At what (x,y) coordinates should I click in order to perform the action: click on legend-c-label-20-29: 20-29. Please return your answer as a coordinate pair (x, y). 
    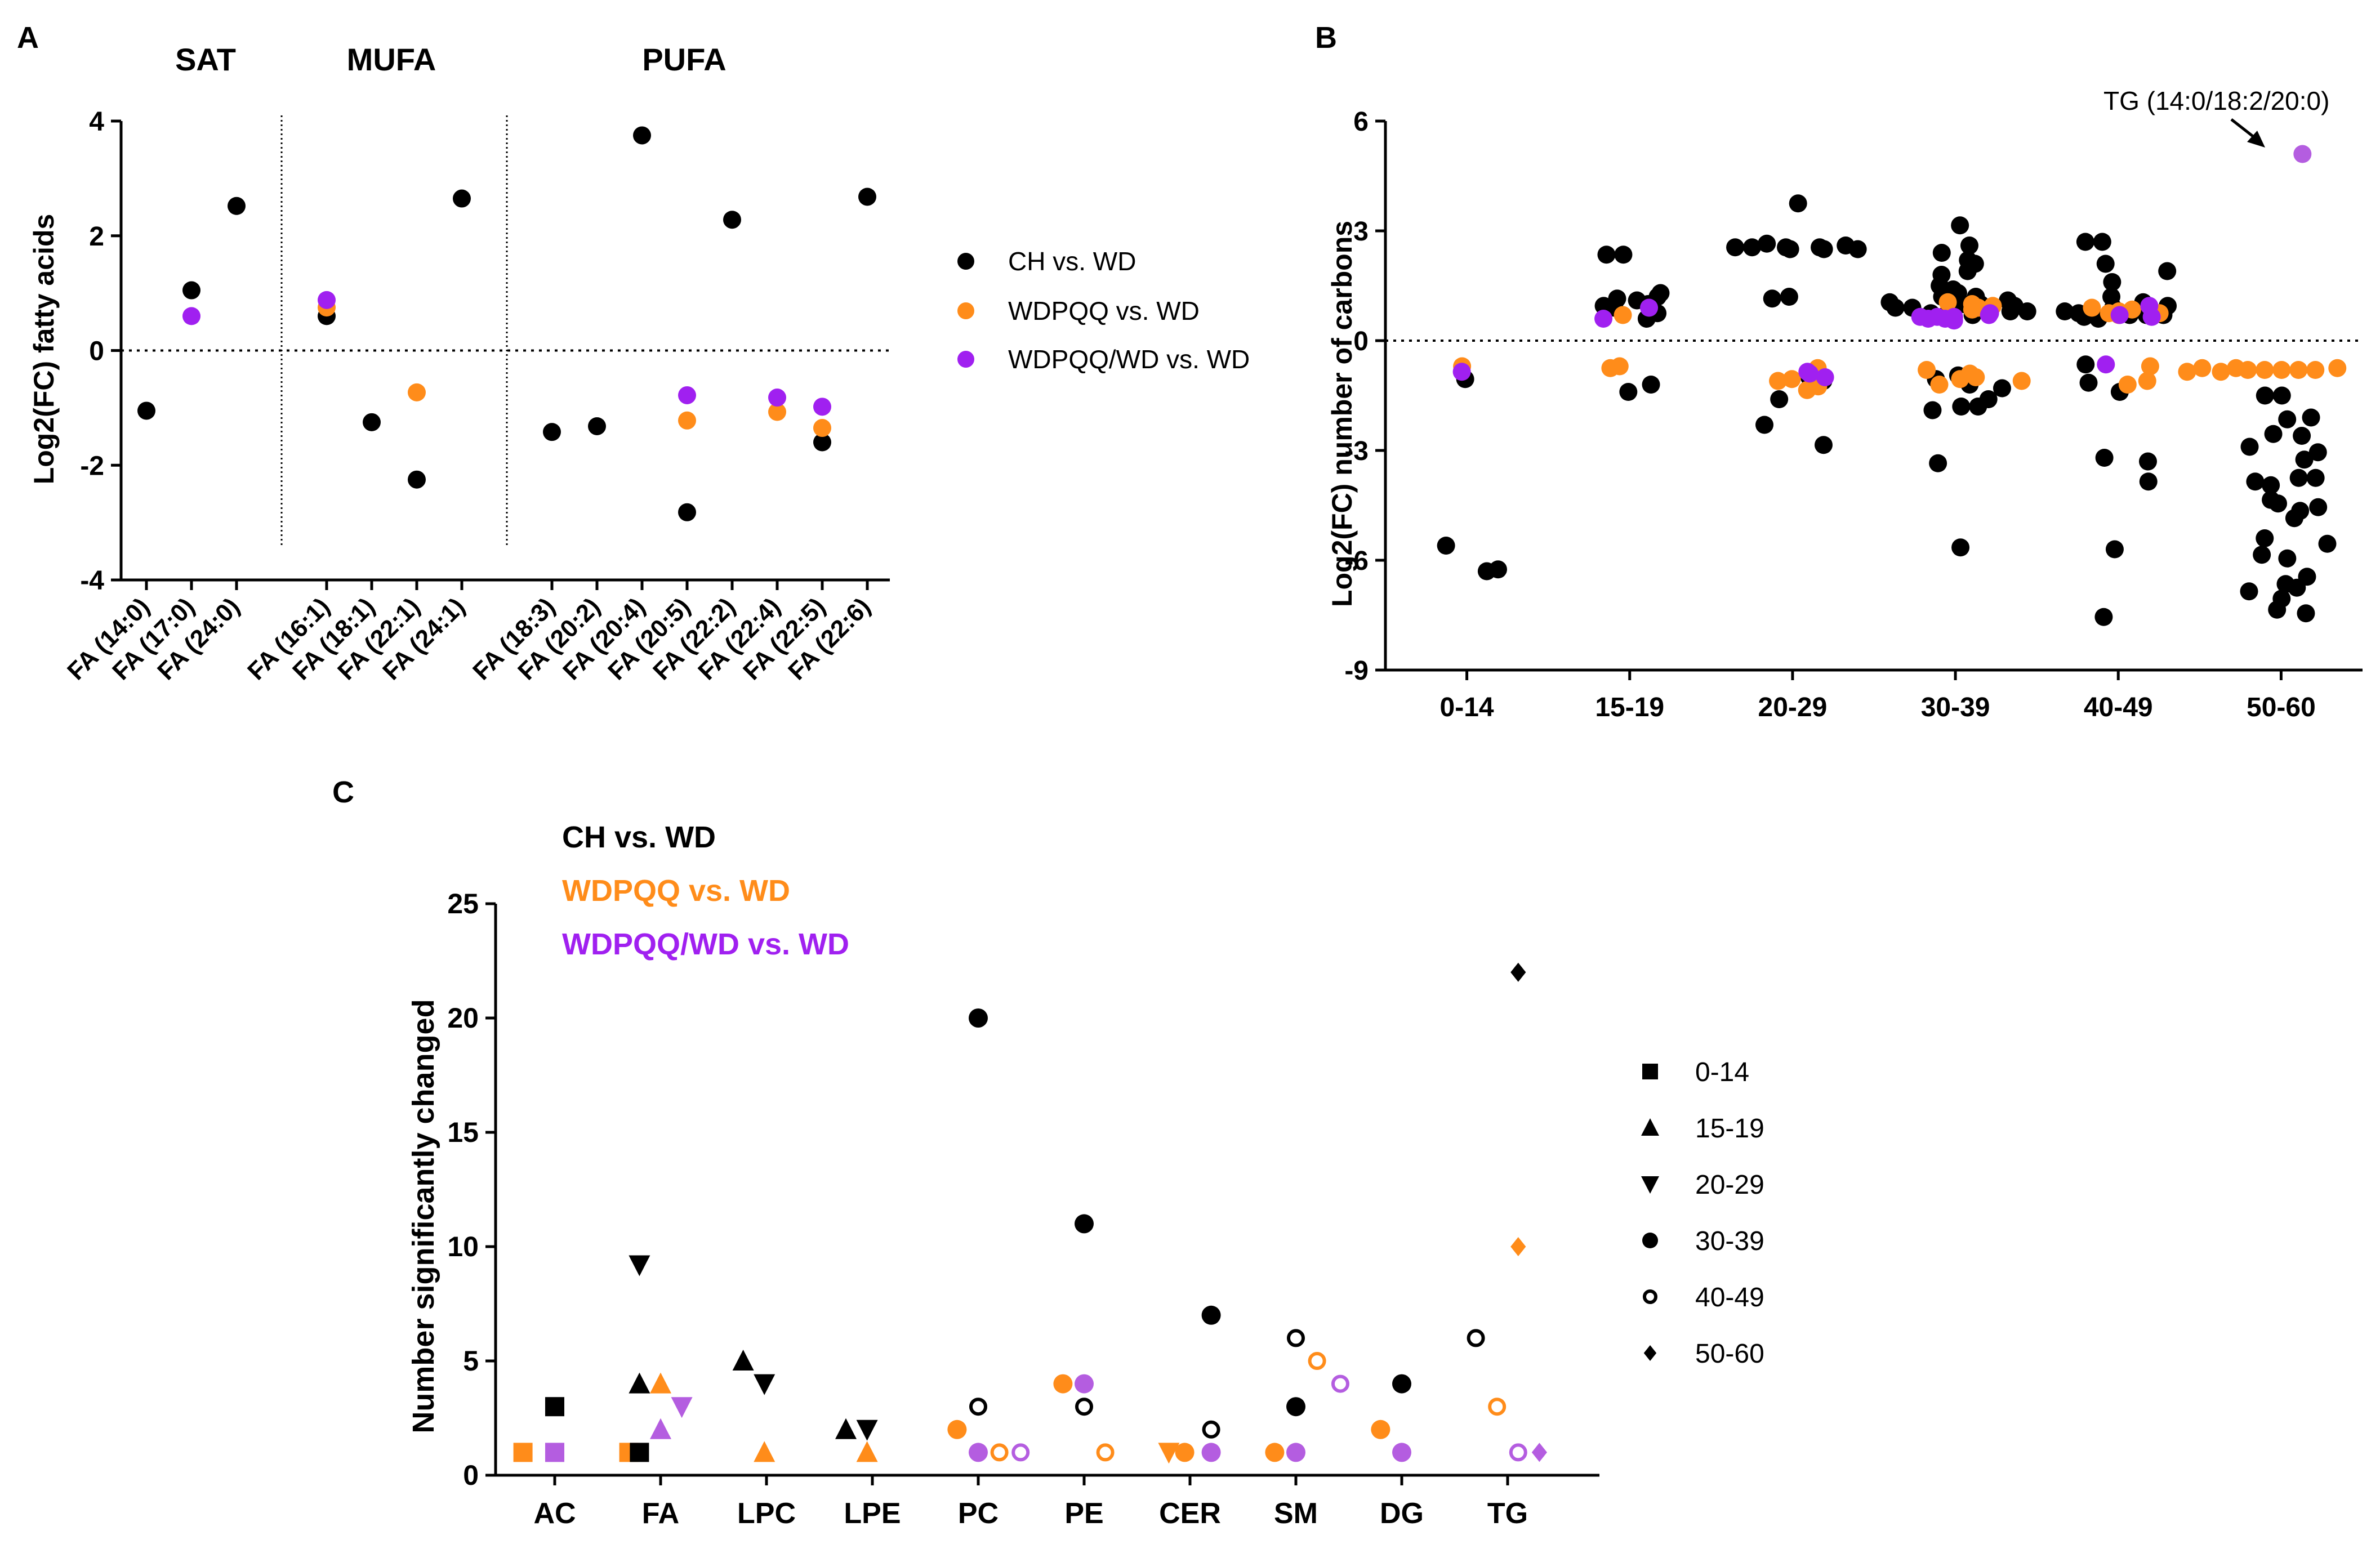
    Looking at the image, I should click on (1729, 1185).